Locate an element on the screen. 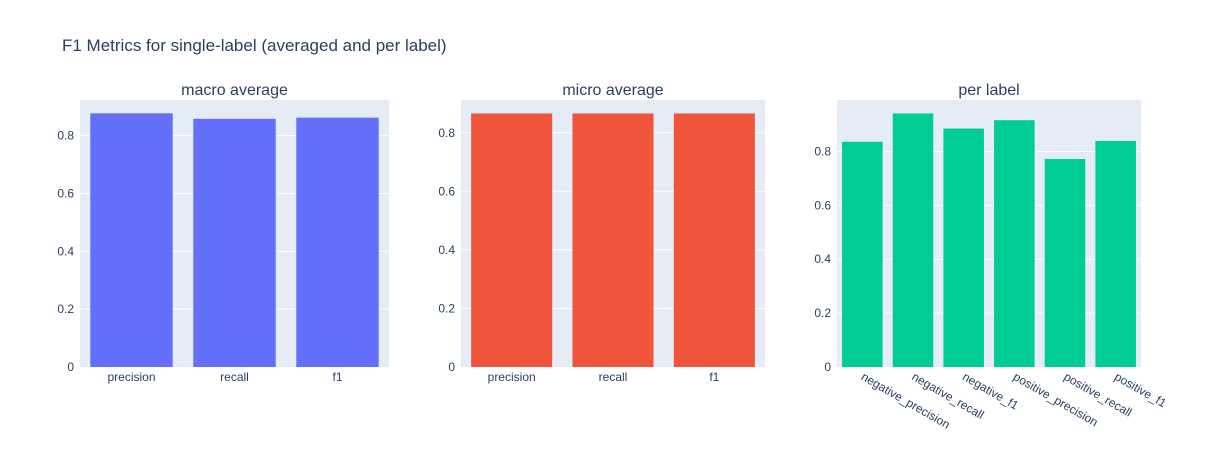  x-tick-label-1-1: recall is located at coordinates (613, 377).